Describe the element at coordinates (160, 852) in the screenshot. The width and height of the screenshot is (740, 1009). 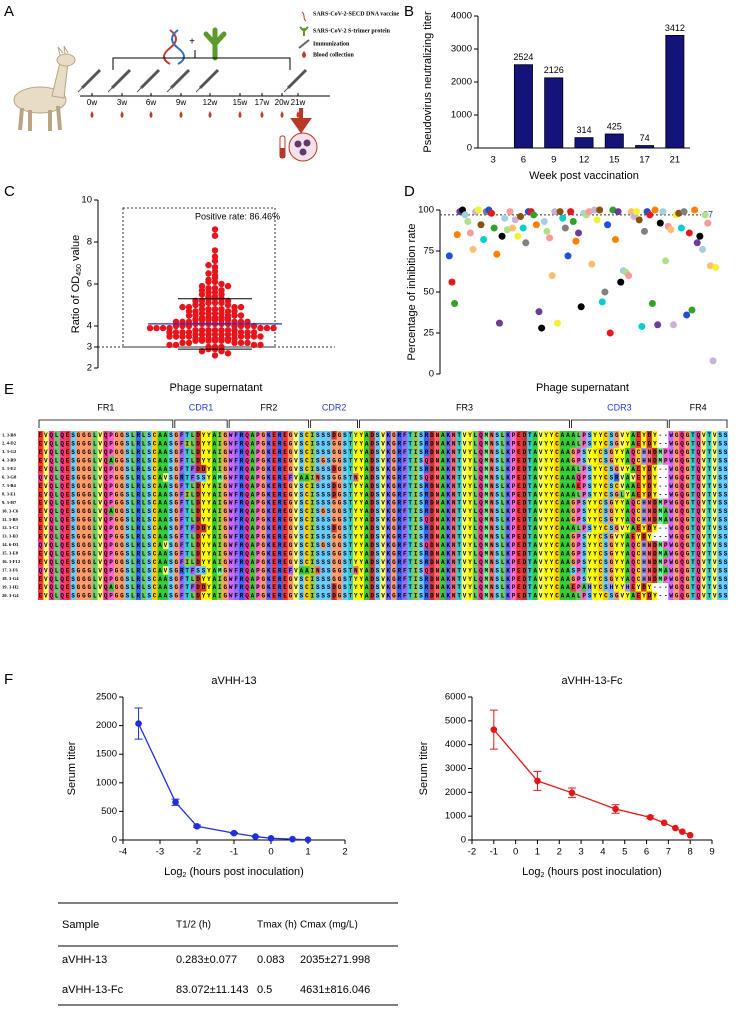
I see `x-tick-label: -3` at that location.